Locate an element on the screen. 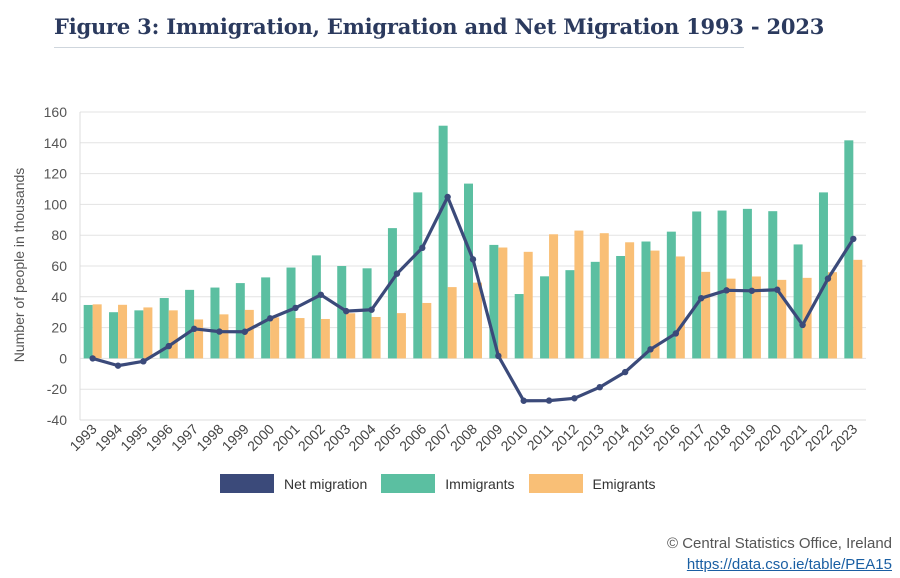 The height and width of the screenshot is (578, 900). bar-immigrants-2008 is located at coordinates (468, 271).